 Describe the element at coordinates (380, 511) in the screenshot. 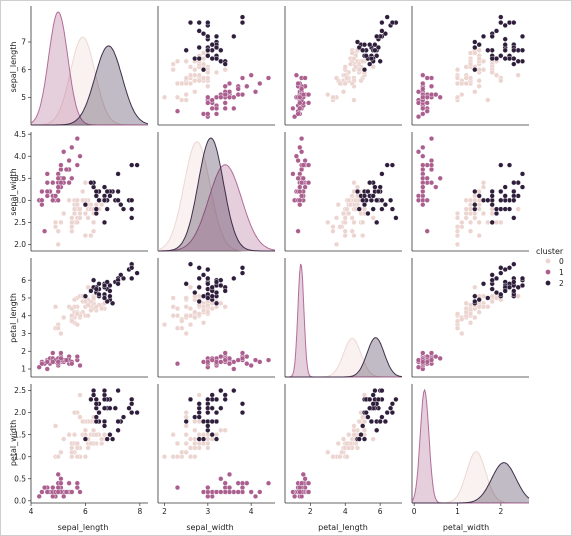

I see `xtick-label-petal_length-2: 6` at that location.